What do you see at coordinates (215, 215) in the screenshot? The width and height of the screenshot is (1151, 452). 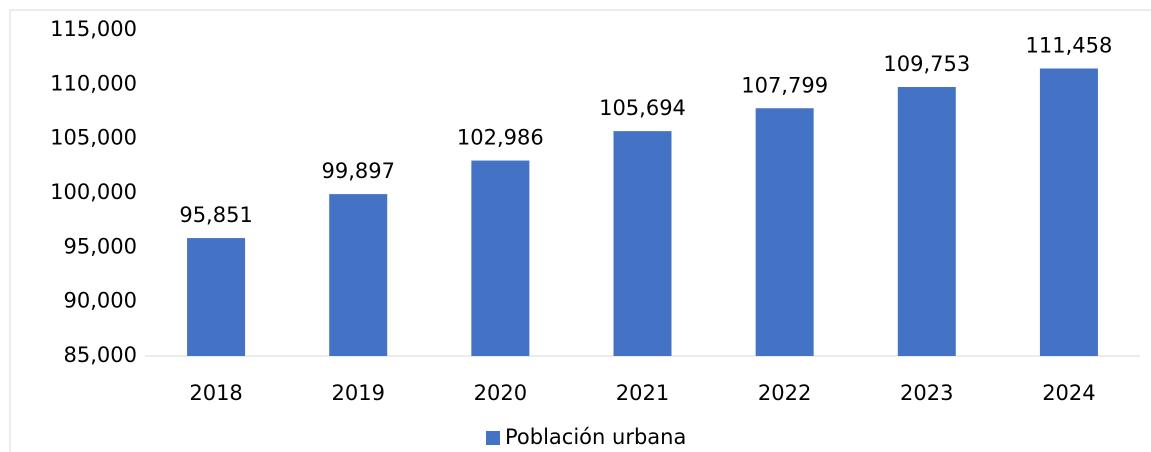 I see `data-label: 95,851` at bounding box center [215, 215].